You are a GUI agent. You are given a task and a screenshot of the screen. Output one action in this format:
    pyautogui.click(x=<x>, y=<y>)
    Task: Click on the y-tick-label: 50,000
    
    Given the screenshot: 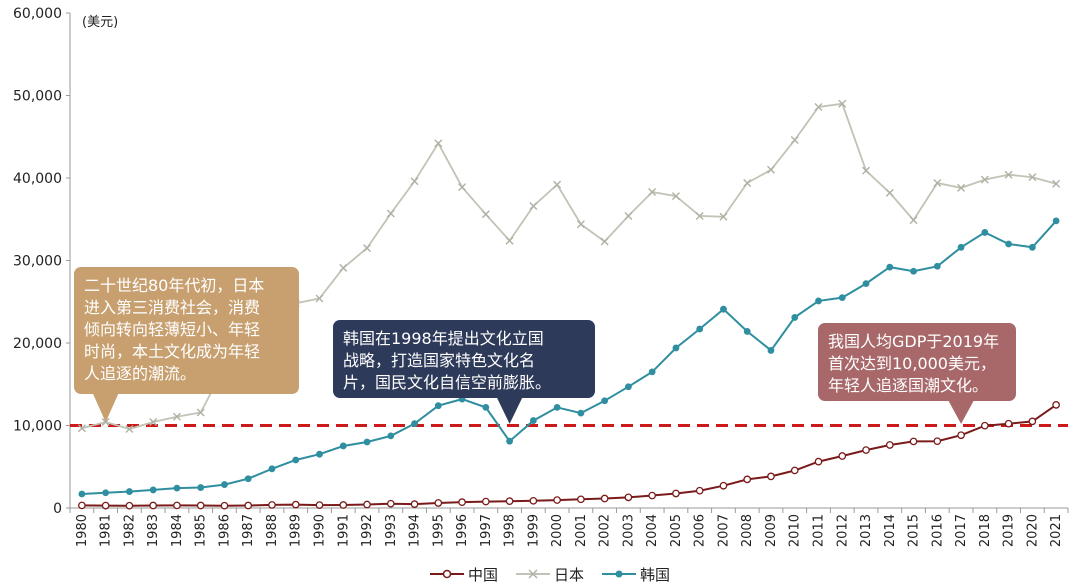 What is the action you would take?
    pyautogui.click(x=37, y=97)
    